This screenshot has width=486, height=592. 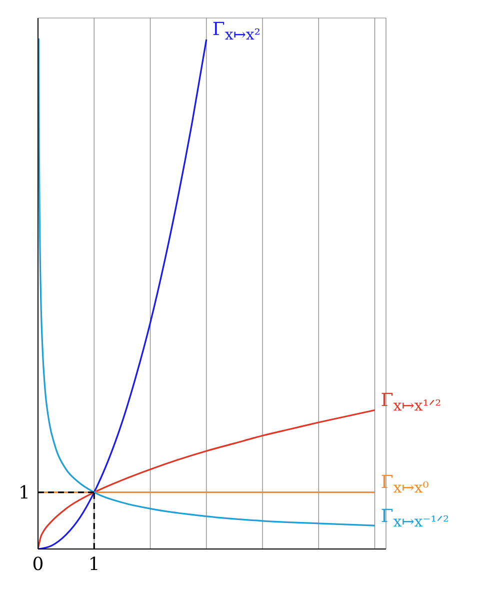 I want to click on series-label: Γ$_{x↦x²}$, so click(x=237, y=32).